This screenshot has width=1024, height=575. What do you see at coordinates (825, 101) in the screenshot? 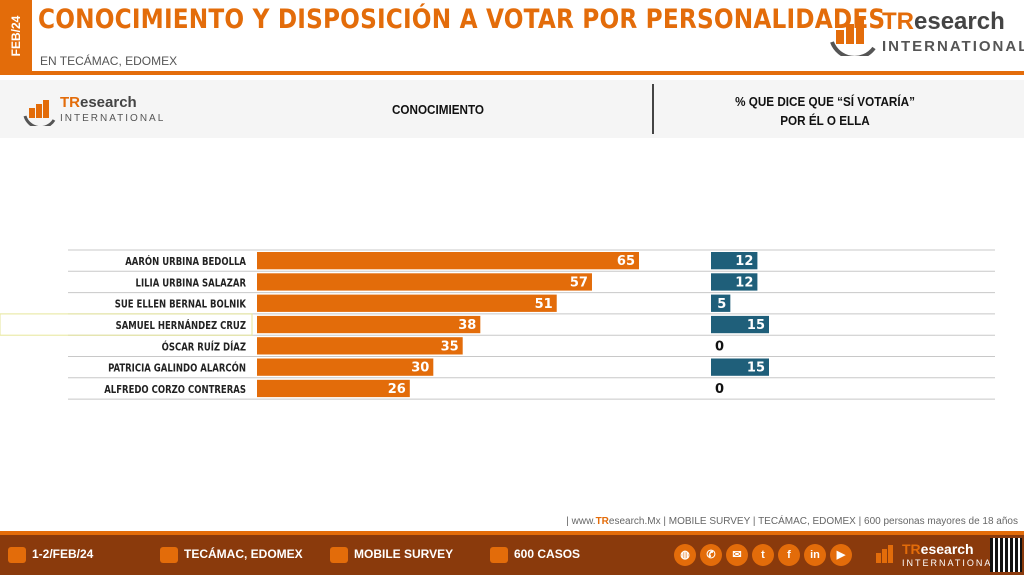
I see `column-header-votaria-line1: % QUE DICE QUE “SÍ VOTARÍA”` at bounding box center [825, 101].